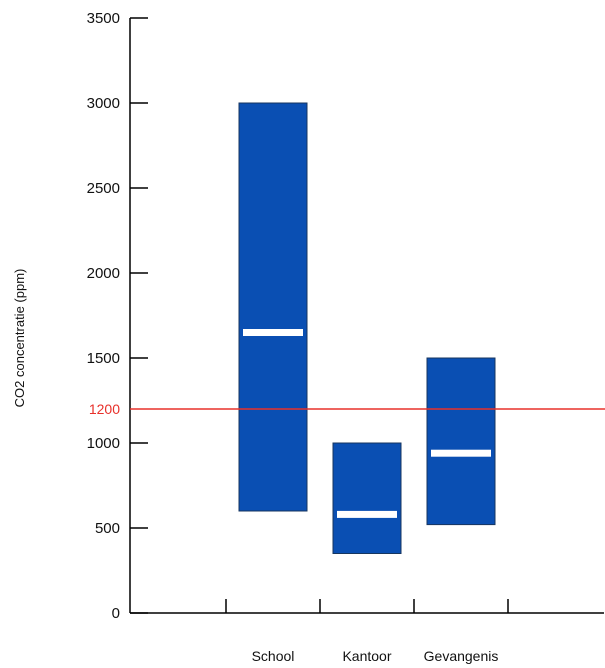  What do you see at coordinates (107, 528) in the screenshot?
I see `y-tick-label: 500` at bounding box center [107, 528].